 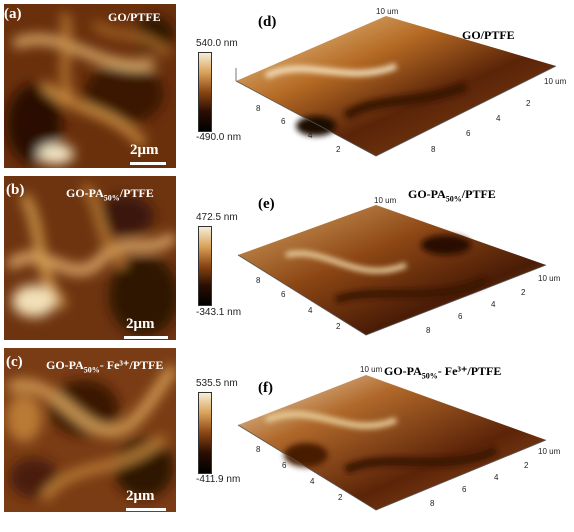 What do you see at coordinates (146, 337) in the screenshot?
I see `scalebar-b` at bounding box center [146, 337].